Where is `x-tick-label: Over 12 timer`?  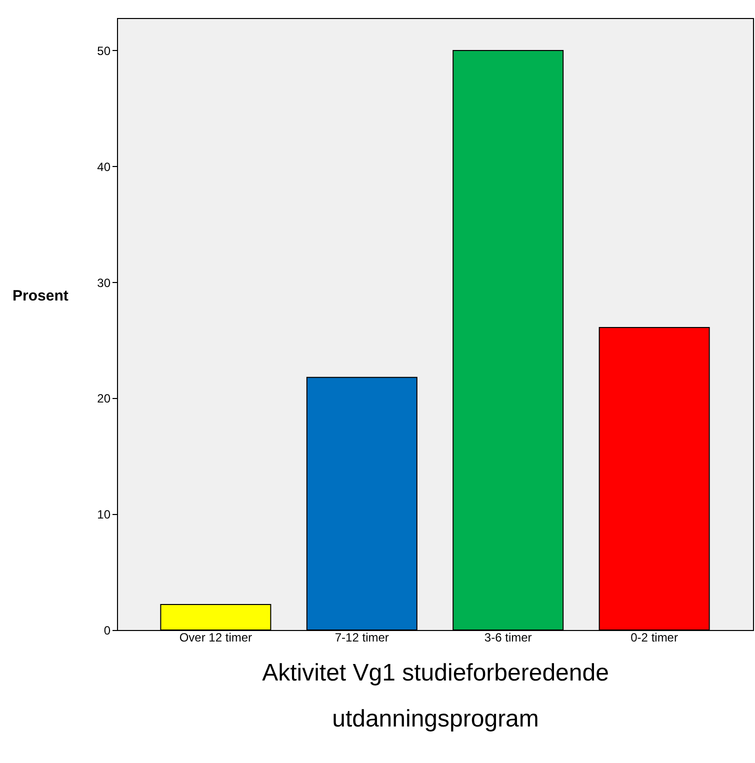 x-tick-label: Over 12 timer is located at coordinates (215, 637).